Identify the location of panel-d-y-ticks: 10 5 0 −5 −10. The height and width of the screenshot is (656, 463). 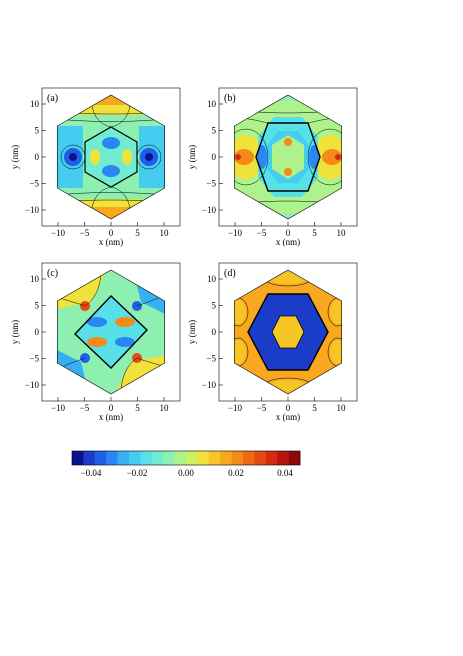
(212, 332).